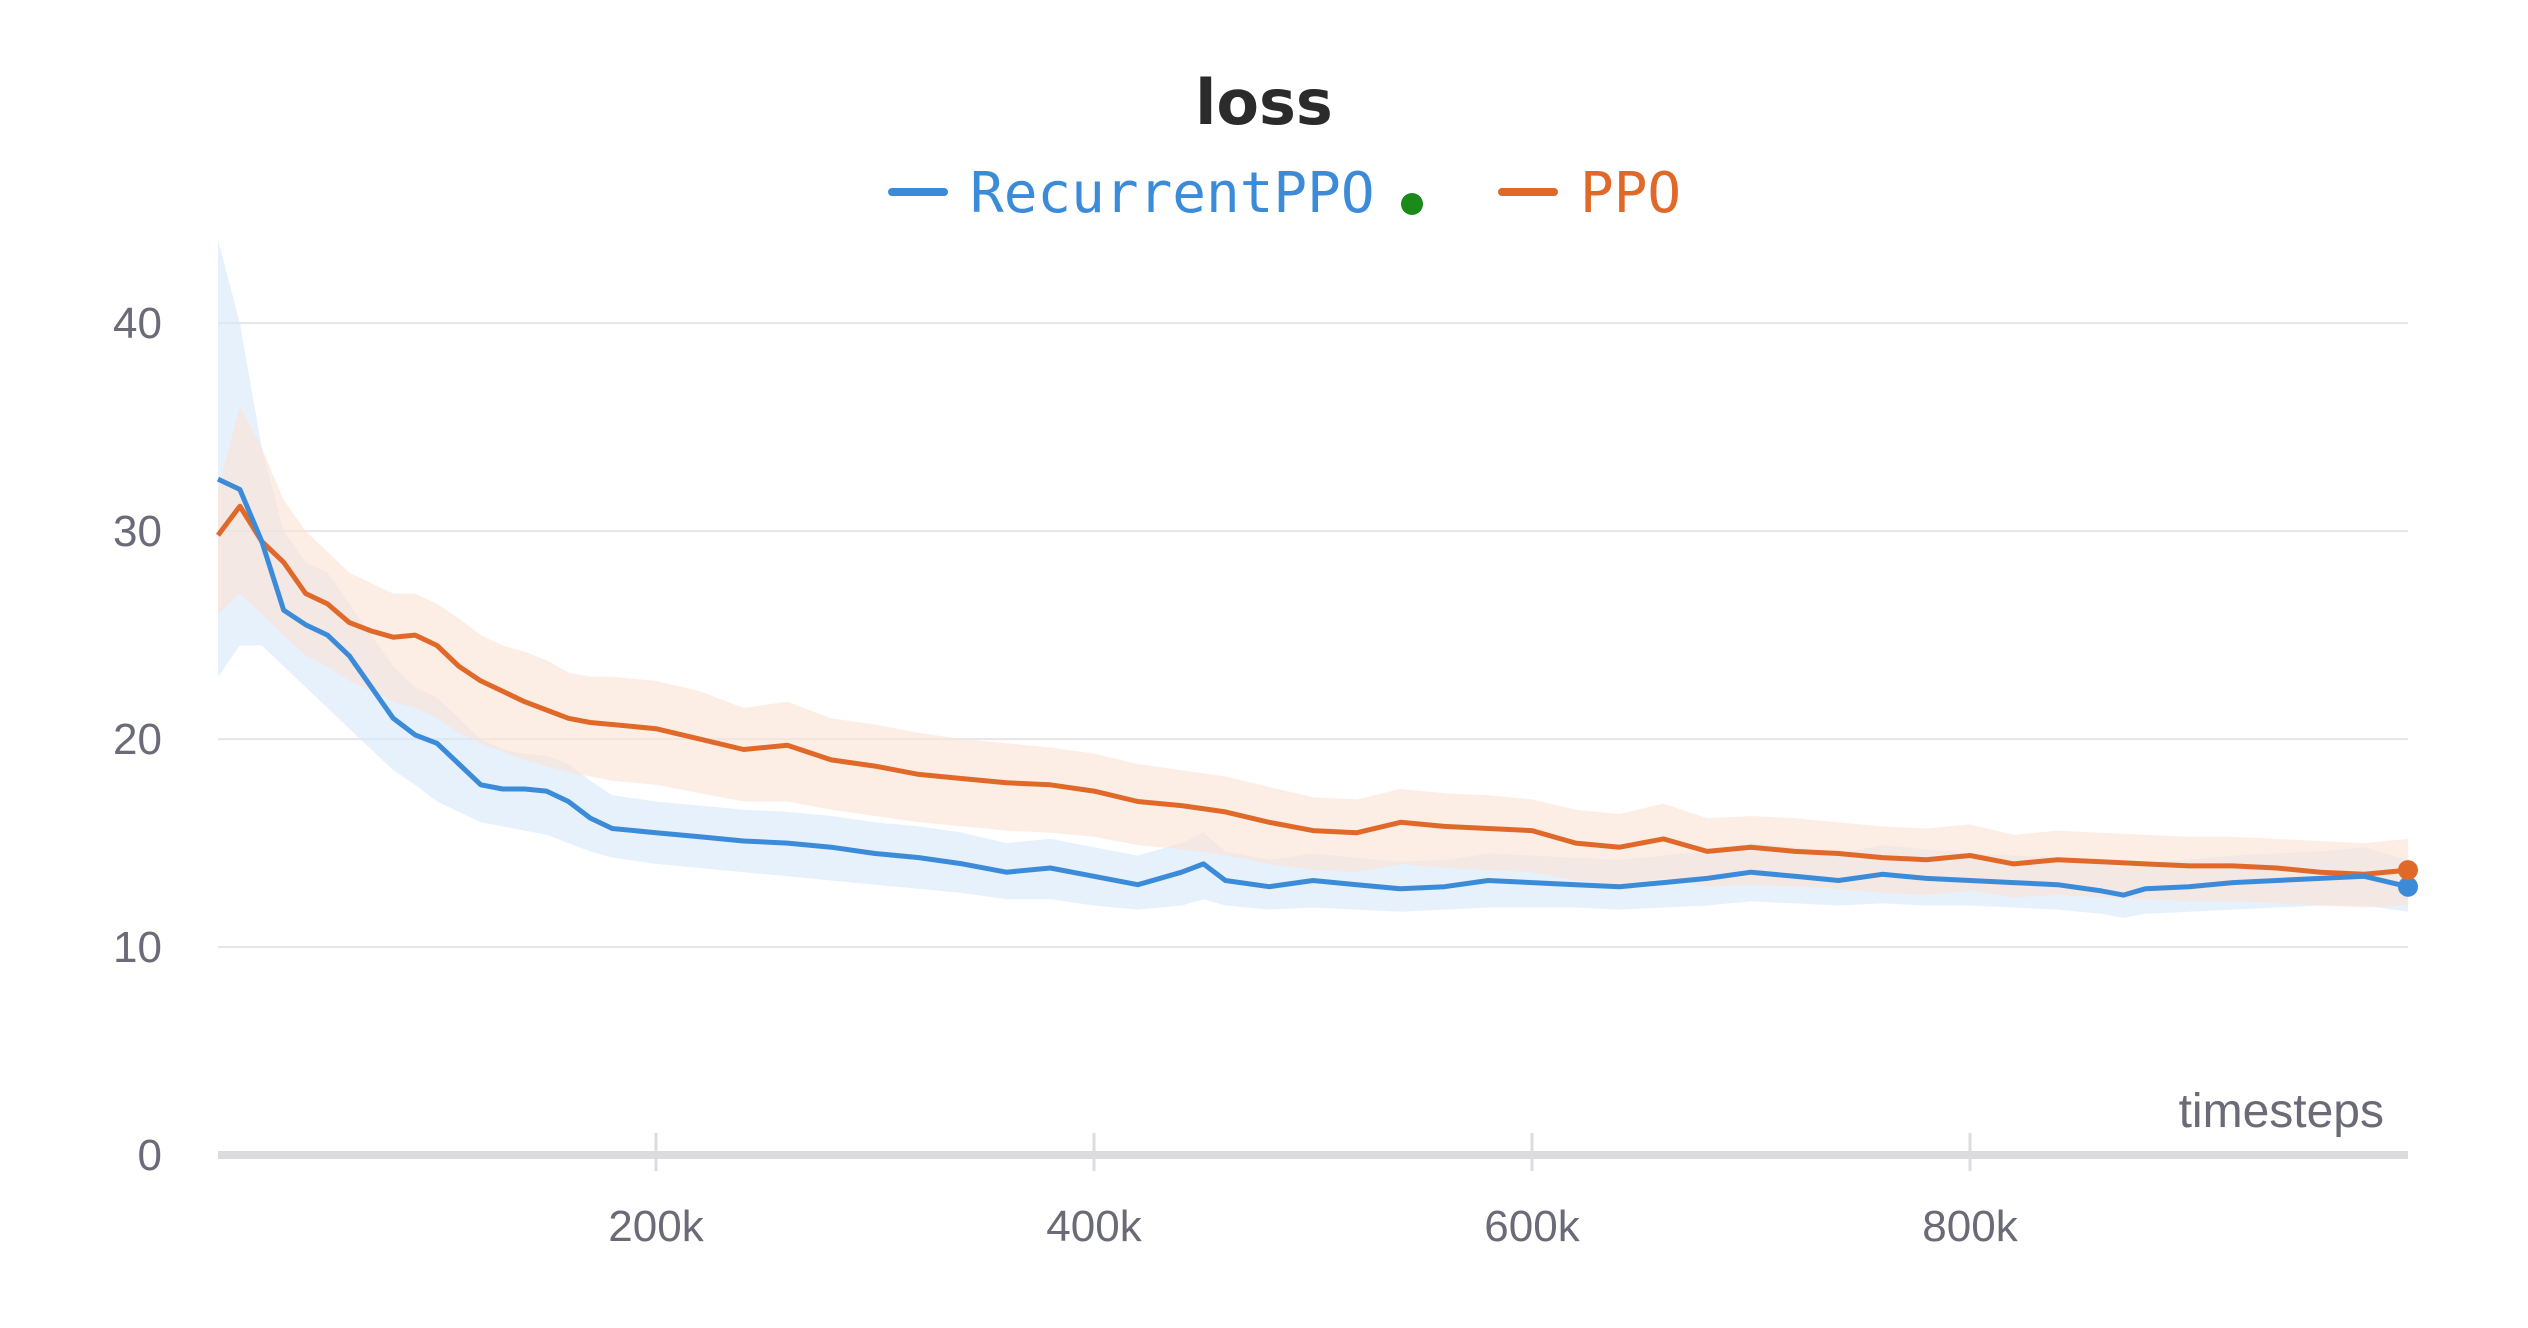 This screenshot has height=1328, width=2528. I want to click on x-tick-label-800k: 800k, so click(1970, 1226).